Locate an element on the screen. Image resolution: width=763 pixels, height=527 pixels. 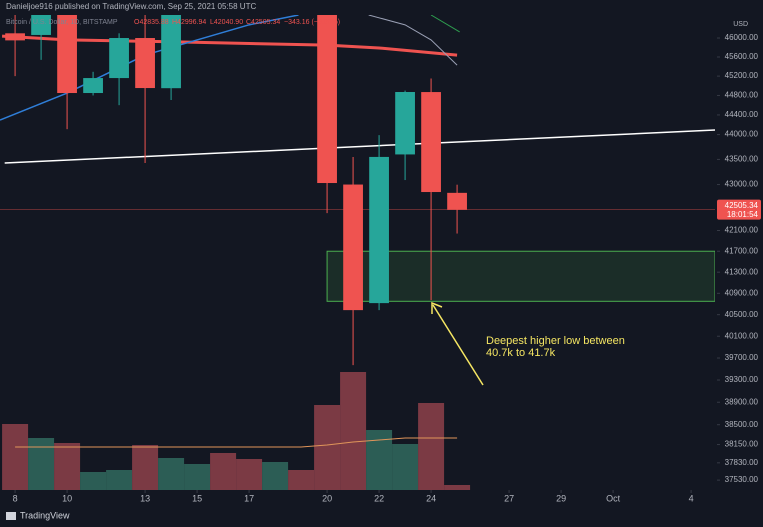
arrow is located at coordinates (458, 345).